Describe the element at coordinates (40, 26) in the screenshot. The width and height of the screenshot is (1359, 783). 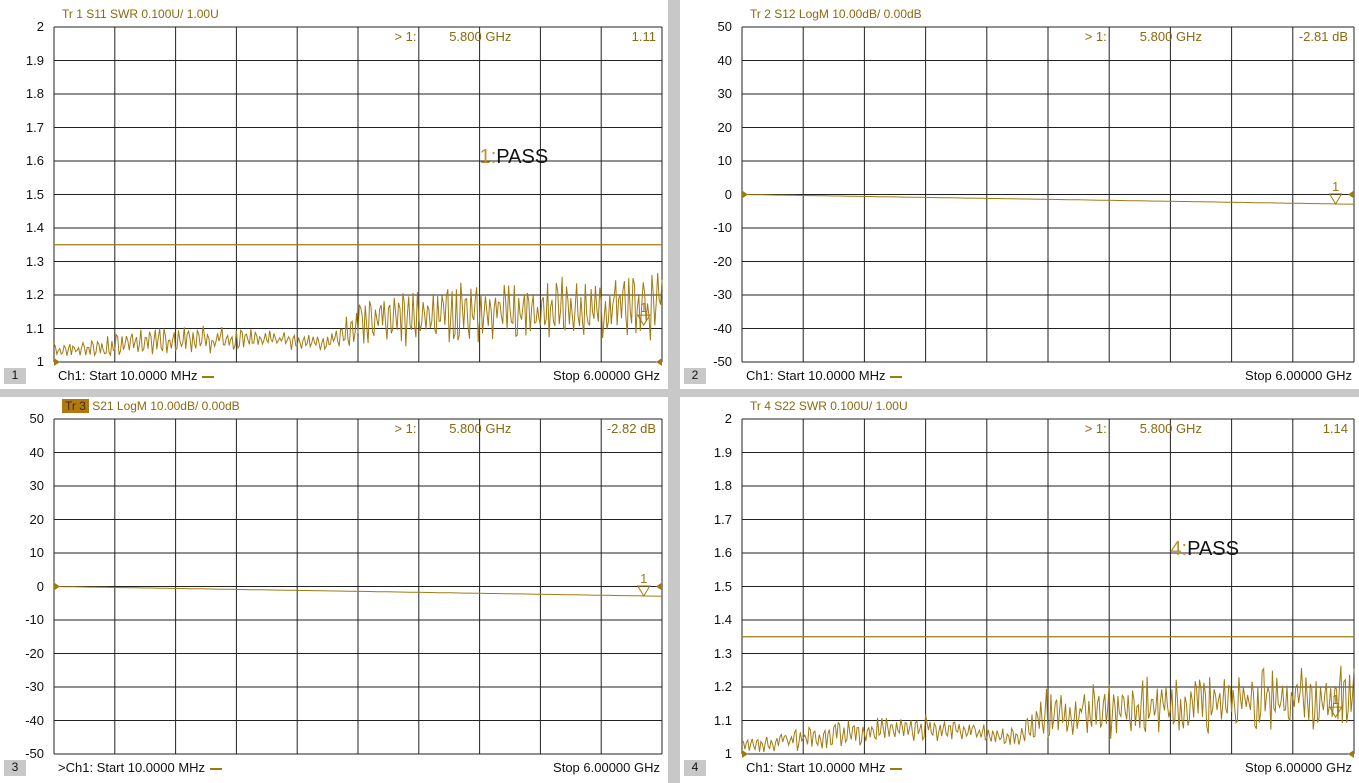
I see `y-tick-label: 2` at that location.